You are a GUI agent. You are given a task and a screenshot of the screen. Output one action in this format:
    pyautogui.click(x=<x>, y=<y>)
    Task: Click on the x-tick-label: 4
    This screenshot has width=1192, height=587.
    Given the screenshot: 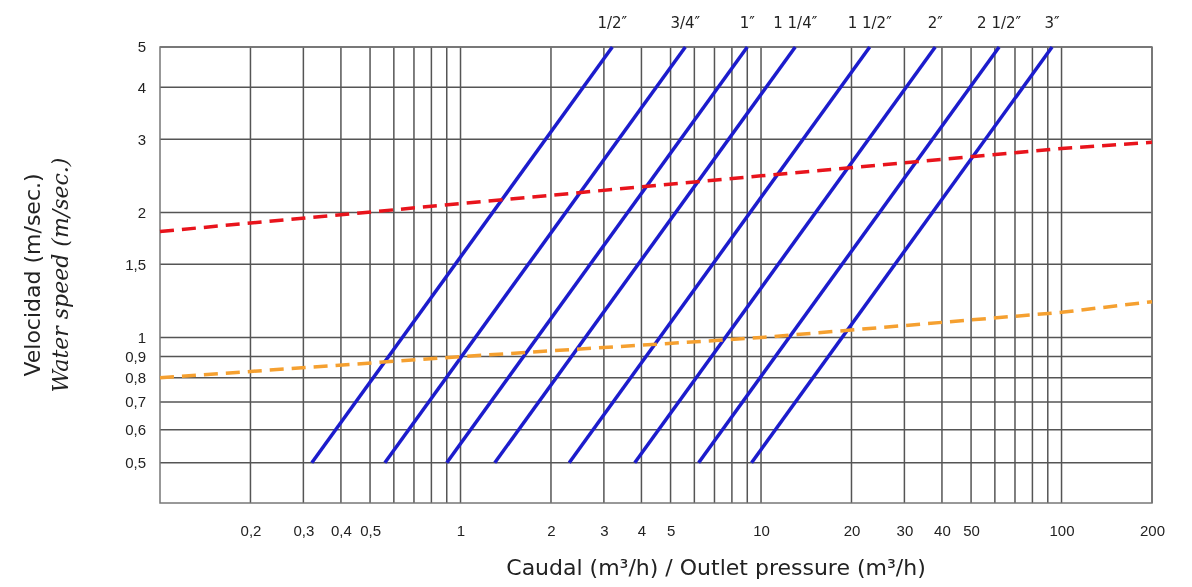 What is the action you would take?
    pyautogui.click(x=642, y=530)
    